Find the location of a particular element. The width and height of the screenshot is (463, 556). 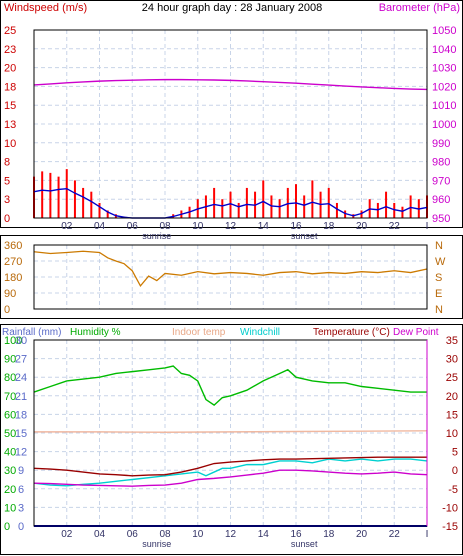

y-tick-label-windspeed: 0 is located at coordinates (7, 219).